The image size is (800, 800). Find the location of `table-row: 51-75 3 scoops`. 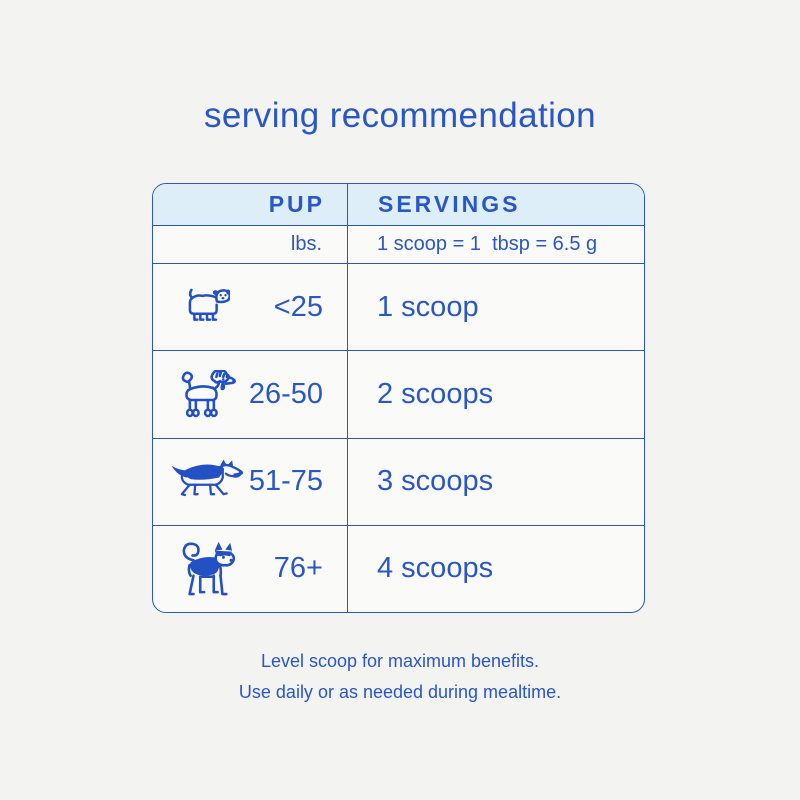

table-row: 51-75 3 scoops is located at coordinates (398, 481).